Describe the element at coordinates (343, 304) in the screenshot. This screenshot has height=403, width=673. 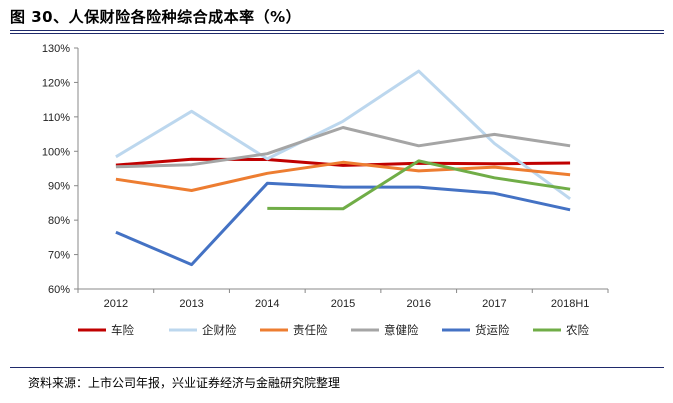
I see `x-tick-label: 2015` at that location.